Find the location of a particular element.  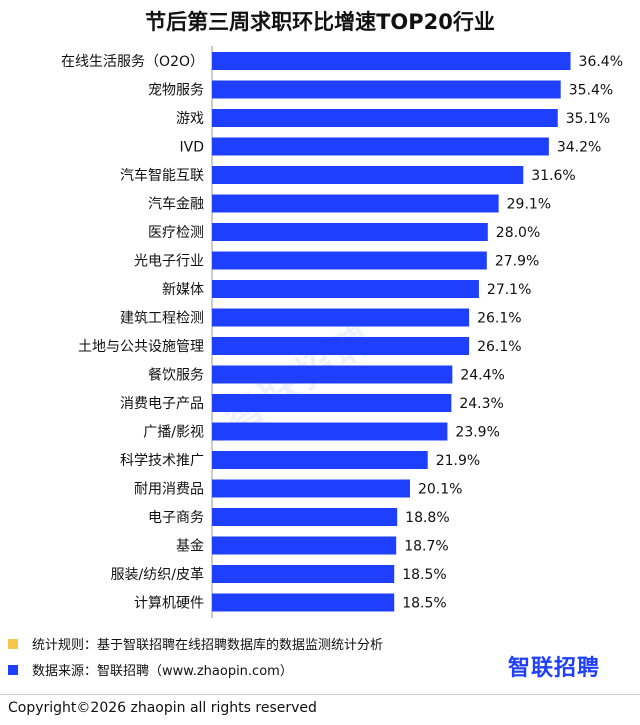

category-label: 医疗检测 is located at coordinates (176, 233).